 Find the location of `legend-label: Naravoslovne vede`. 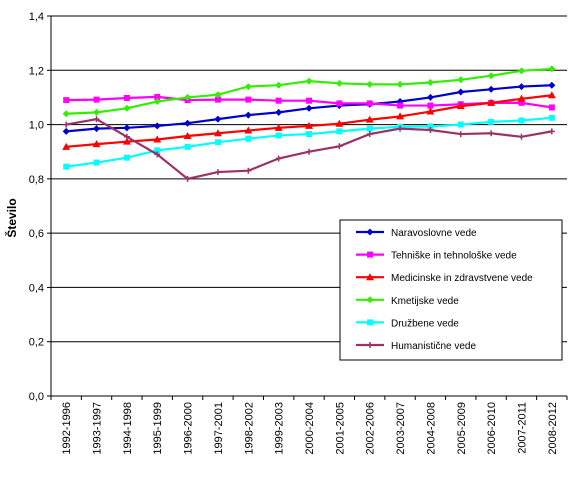

legend-label: Naravoslovne vede is located at coordinates (434, 233).